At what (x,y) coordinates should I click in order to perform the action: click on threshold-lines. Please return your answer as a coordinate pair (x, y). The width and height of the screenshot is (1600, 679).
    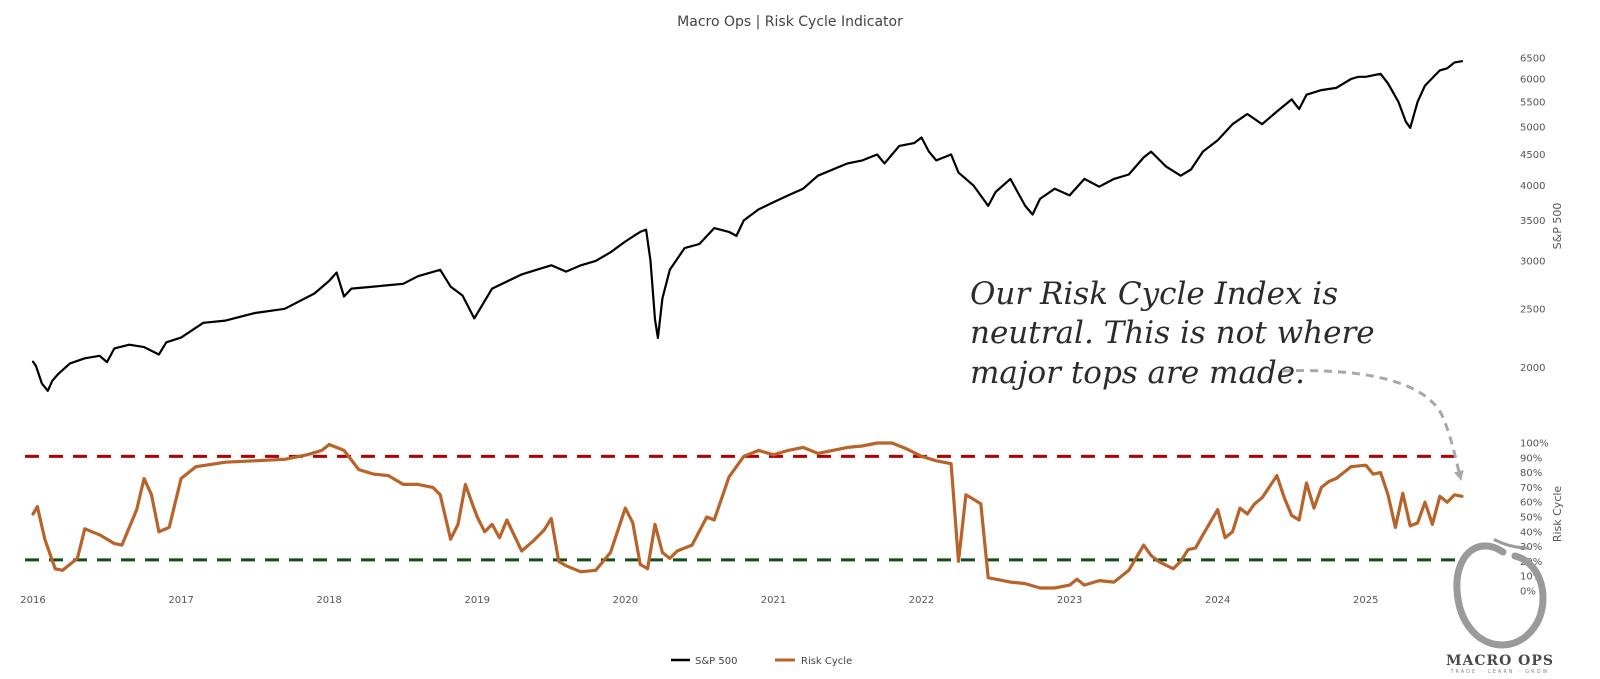
    Looking at the image, I should click on (742, 508).